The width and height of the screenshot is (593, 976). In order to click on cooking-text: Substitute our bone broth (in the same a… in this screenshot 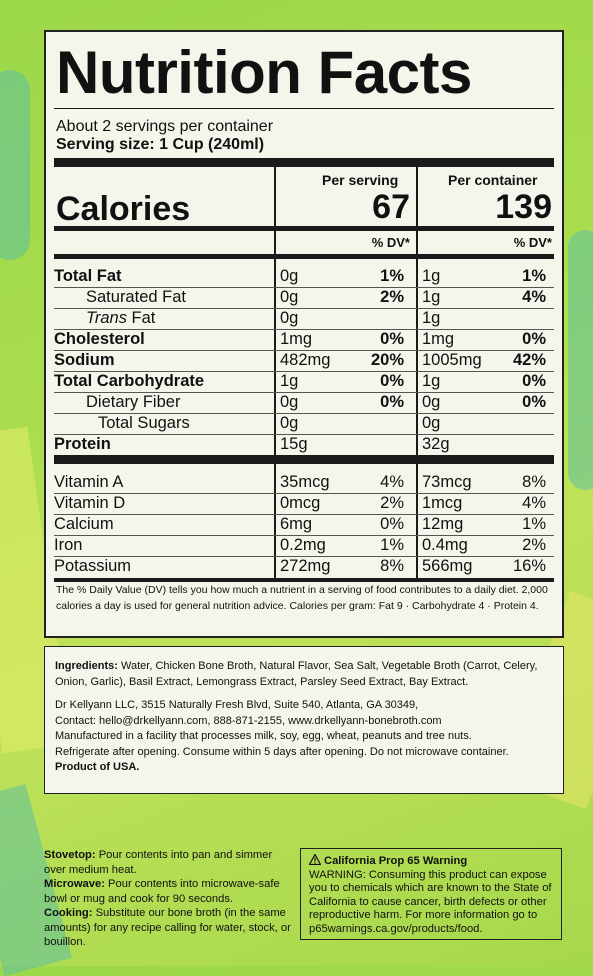, I will do `click(167, 927)`.